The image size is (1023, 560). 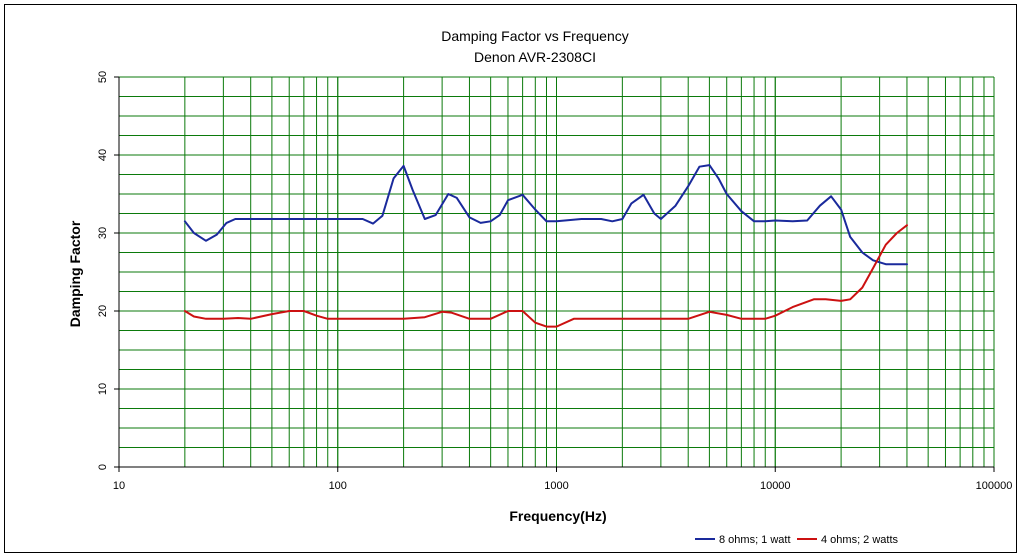 I want to click on chart-subtitle: Denon AVR-2308CI, so click(x=535, y=57).